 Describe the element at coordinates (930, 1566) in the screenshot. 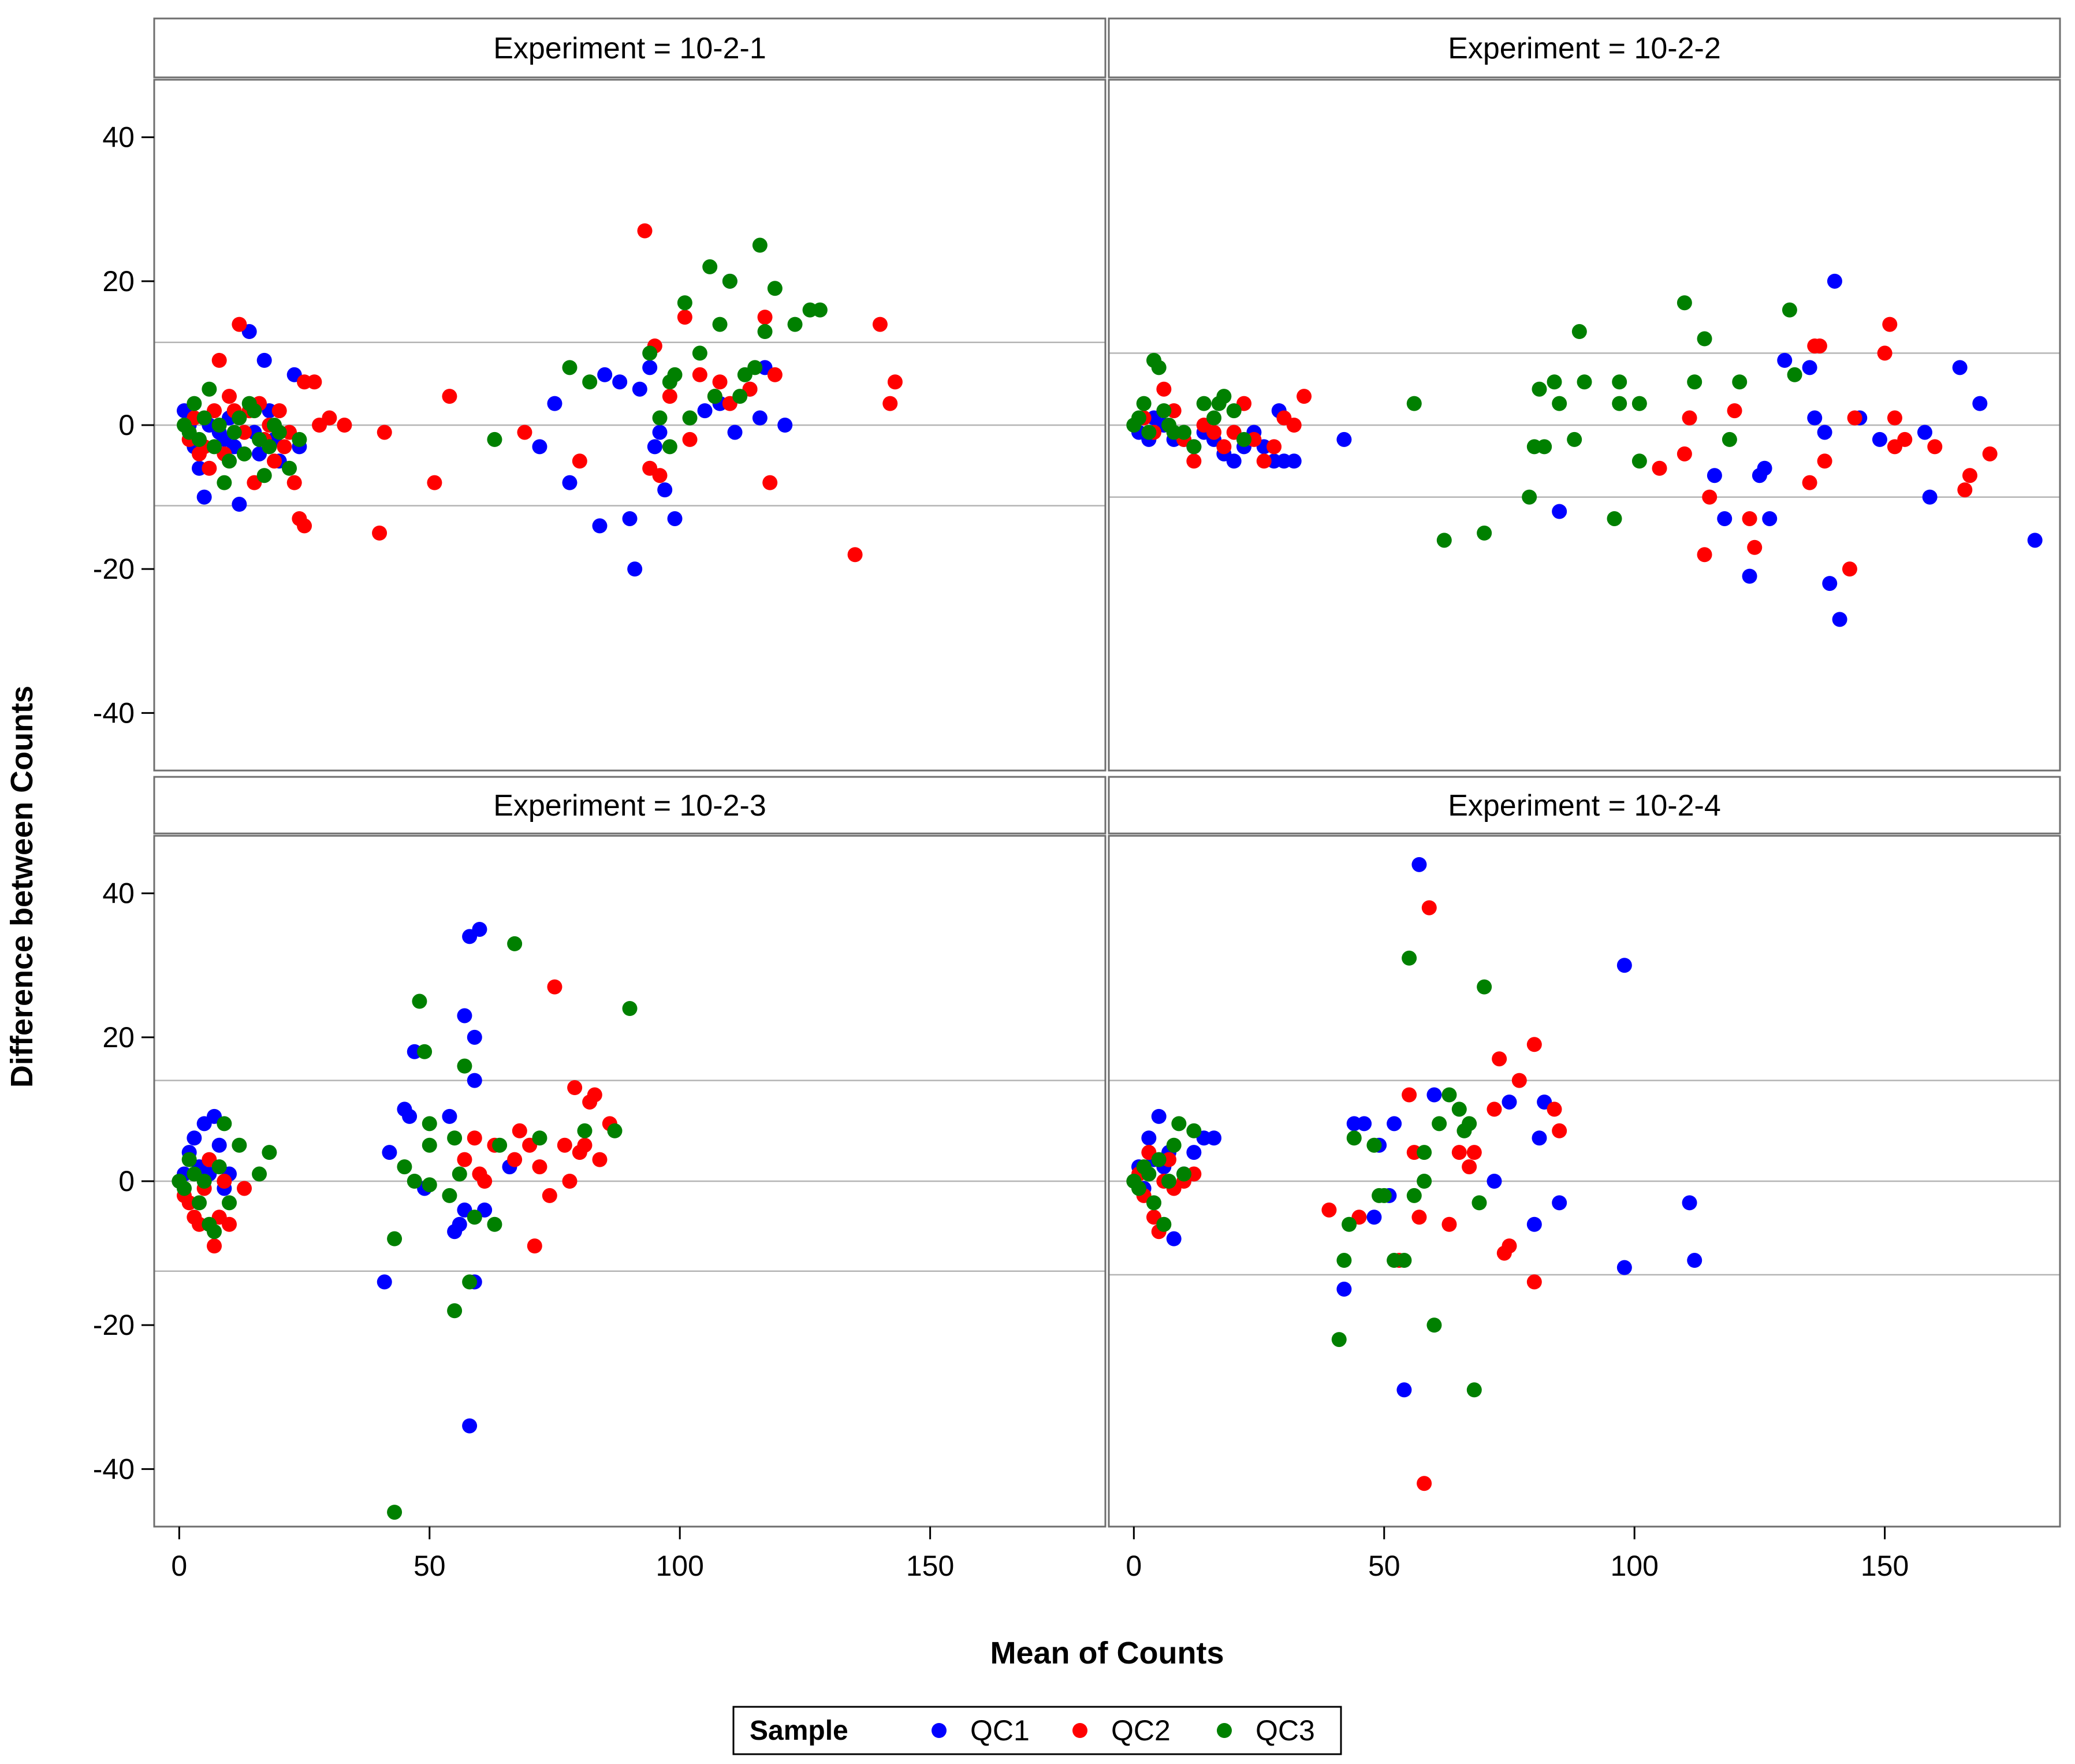

I see `x-tick-label: 150` at that location.